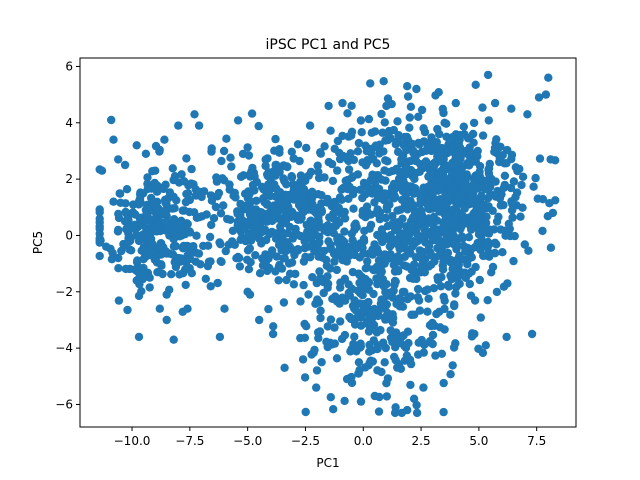 The height and width of the screenshot is (480, 640). I want to click on x-tick-label: 5.0, so click(478, 441).